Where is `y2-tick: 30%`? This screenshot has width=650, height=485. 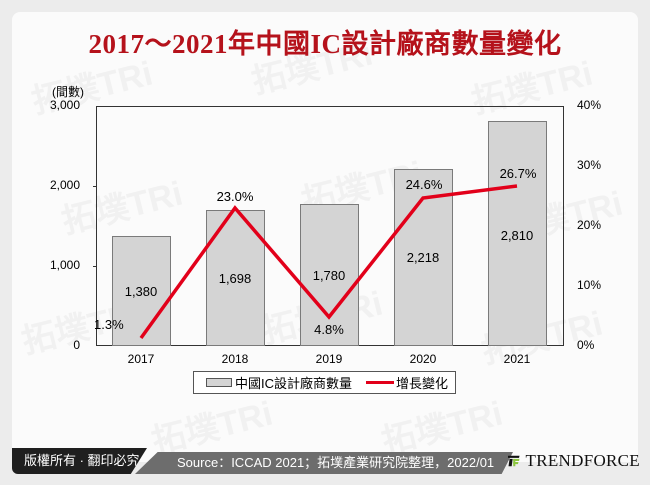 y2-tick: 30% is located at coordinates (589, 165).